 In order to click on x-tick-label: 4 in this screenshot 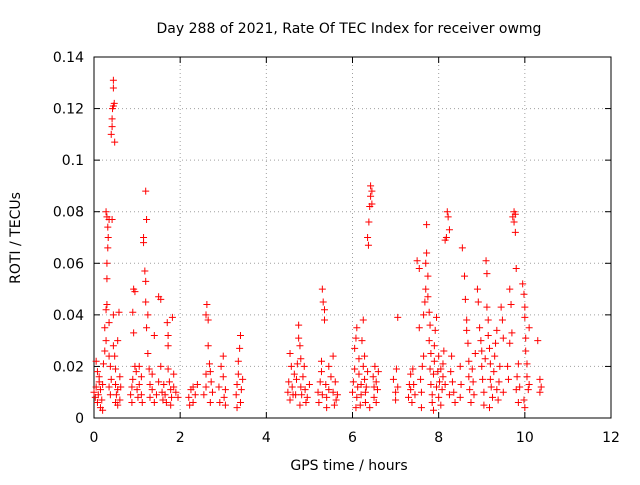, I will do `click(266, 438)`.